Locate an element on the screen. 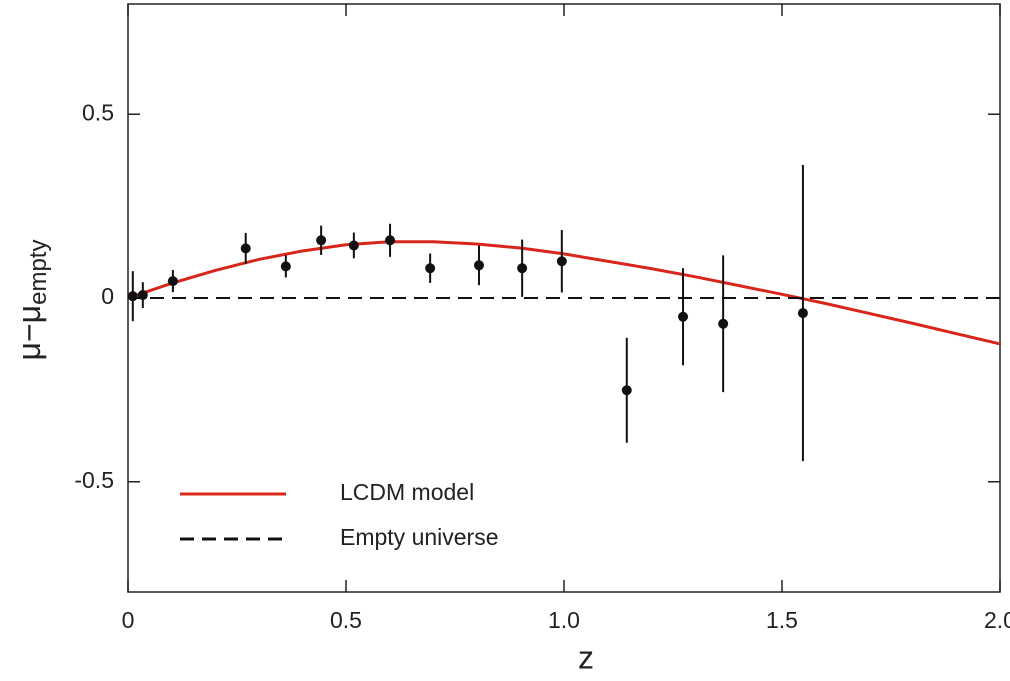 Image resolution: width=1010 pixels, height=681 pixels. y-tick-label: 0 is located at coordinates (107, 296).